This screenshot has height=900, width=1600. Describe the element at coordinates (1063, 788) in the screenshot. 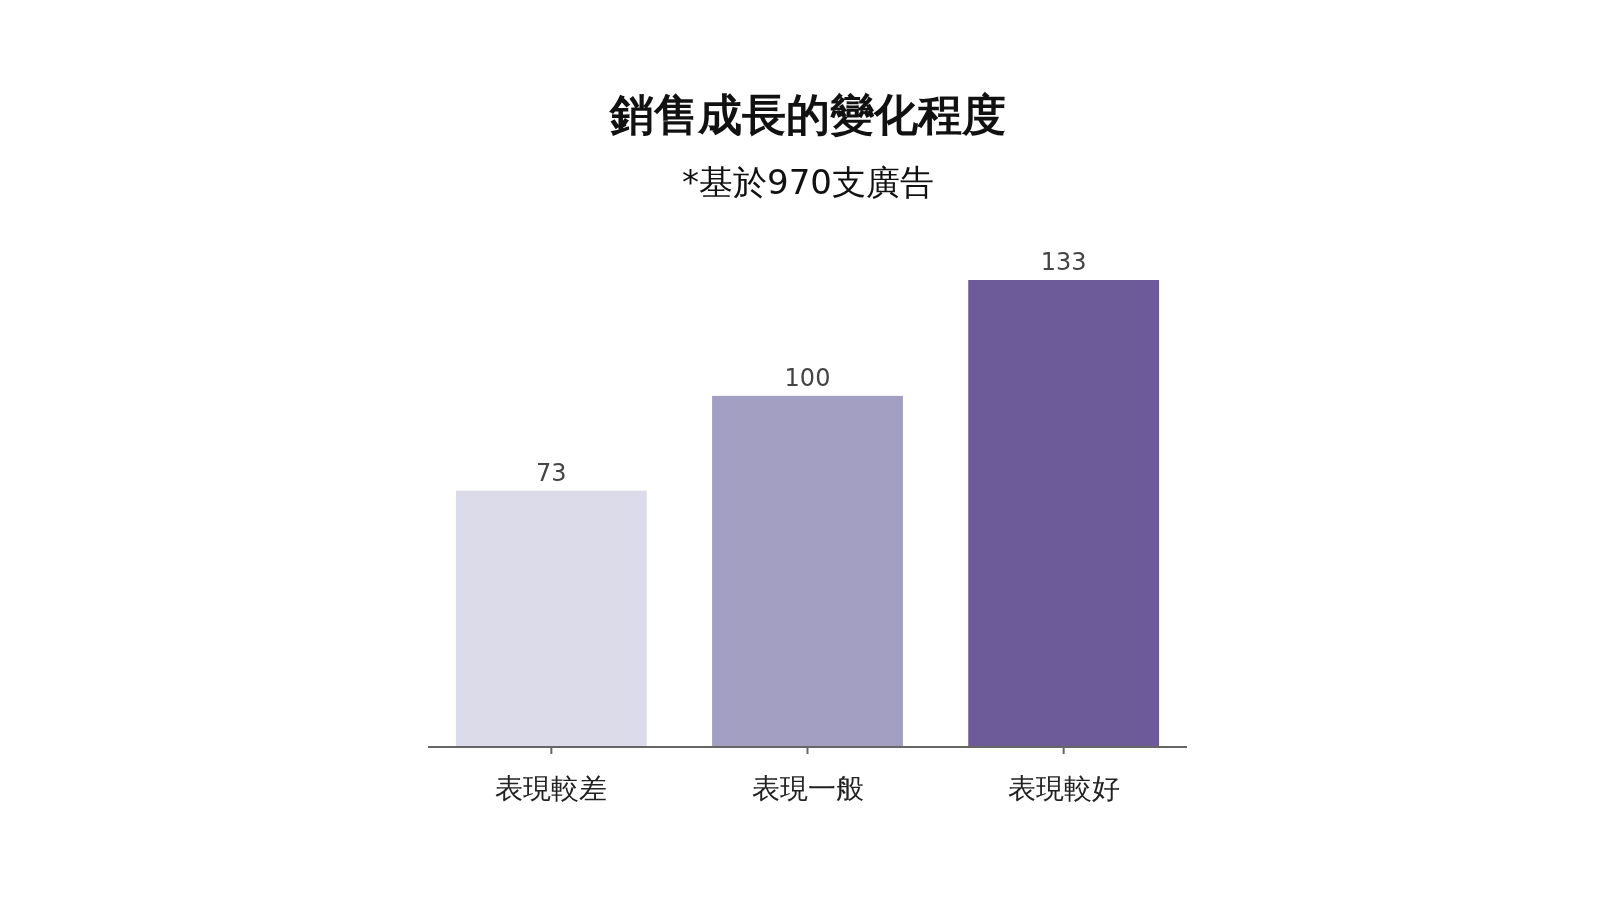

I see `x-tick-label: 表現較好` at that location.